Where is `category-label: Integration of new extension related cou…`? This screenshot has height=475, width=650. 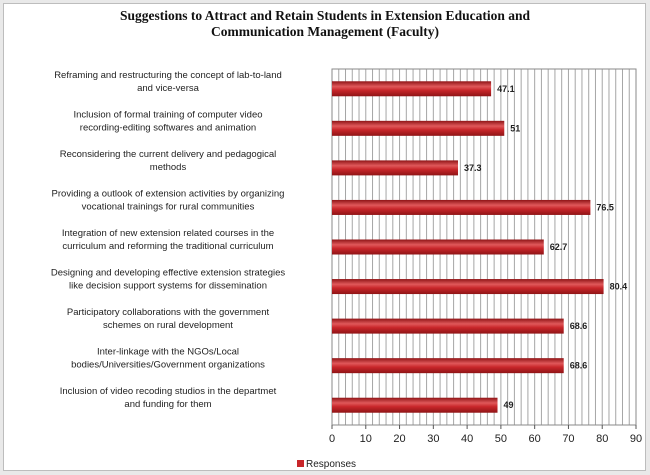 category-label: Integration of new extension related cou… is located at coordinates (168, 240).